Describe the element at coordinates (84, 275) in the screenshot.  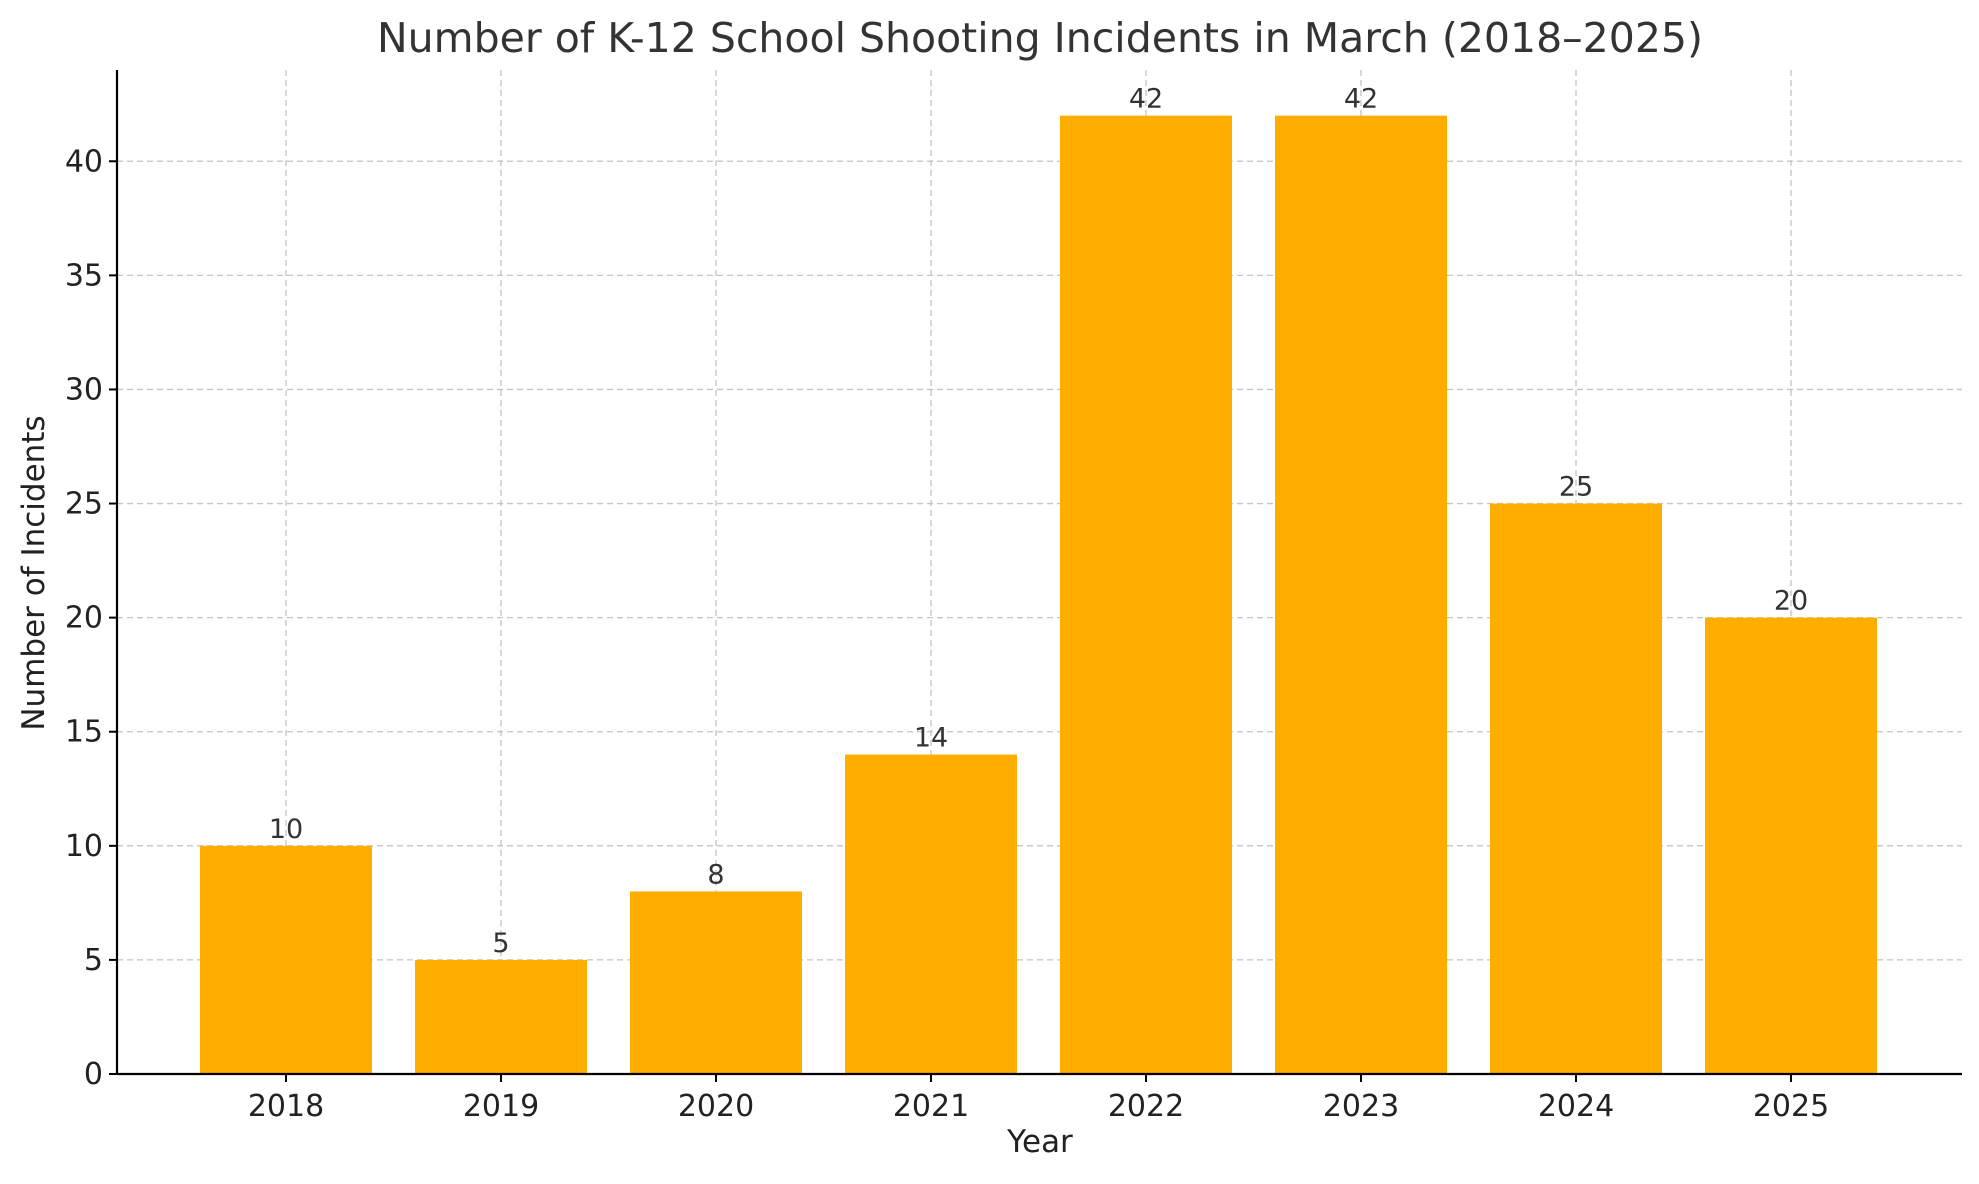
I see `y-tick-label-35: 35` at that location.